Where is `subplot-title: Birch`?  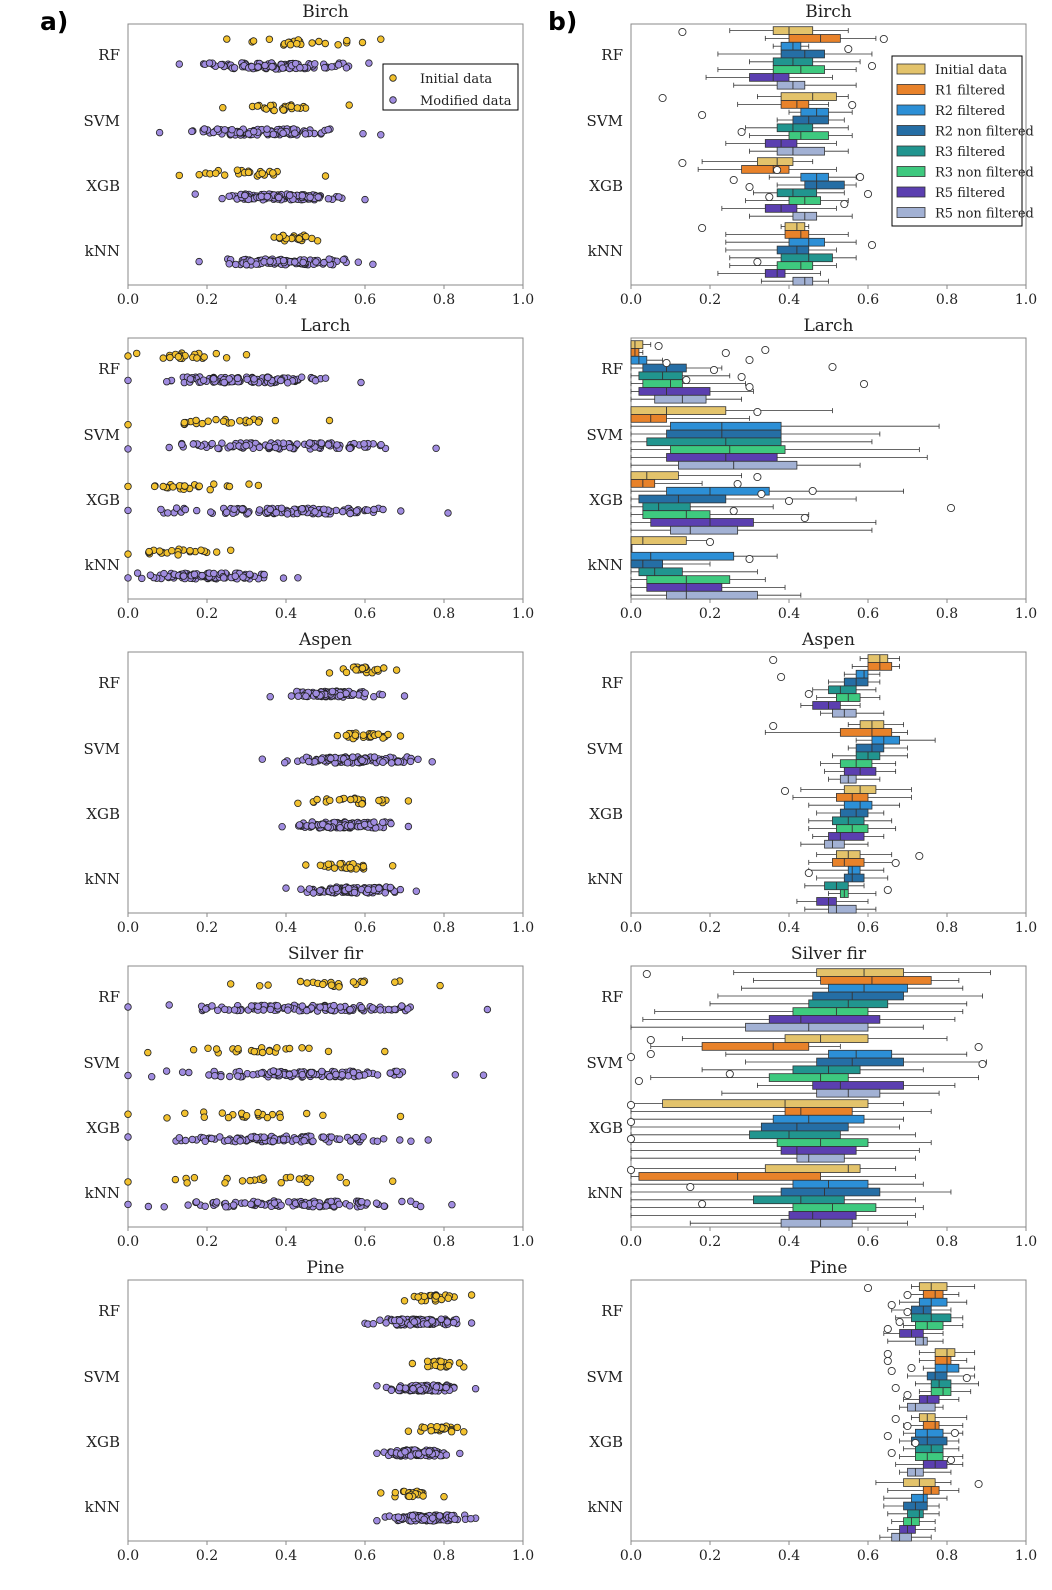 subplot-title: Birch is located at coordinates (325, 12).